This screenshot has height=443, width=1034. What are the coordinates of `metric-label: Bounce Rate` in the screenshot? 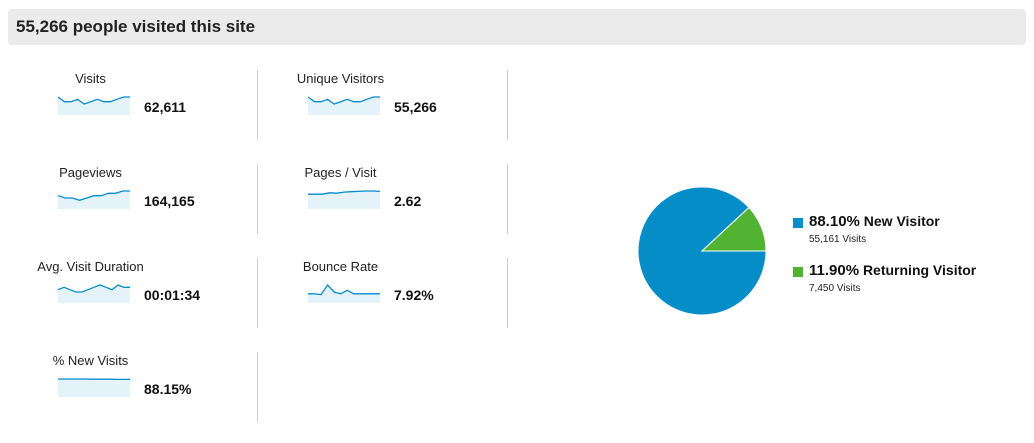 It's located at (340, 266).